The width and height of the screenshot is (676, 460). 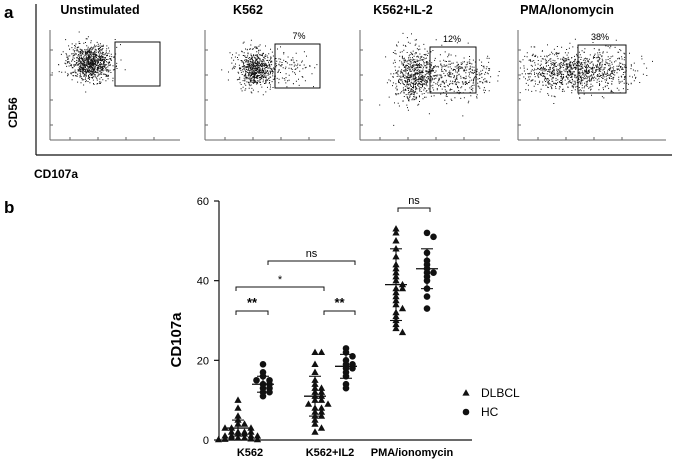 What do you see at coordinates (280, 280) in the screenshot?
I see `significance-label: *` at bounding box center [280, 280].